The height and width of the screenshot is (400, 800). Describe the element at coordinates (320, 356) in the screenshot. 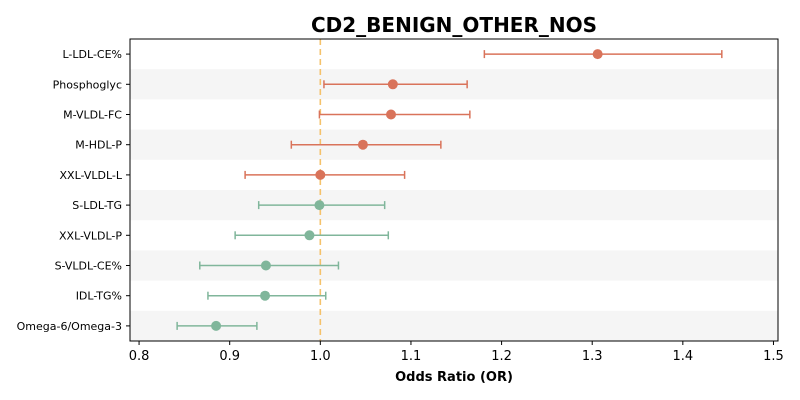

I see `x-tick-label: 1.0` at that location.